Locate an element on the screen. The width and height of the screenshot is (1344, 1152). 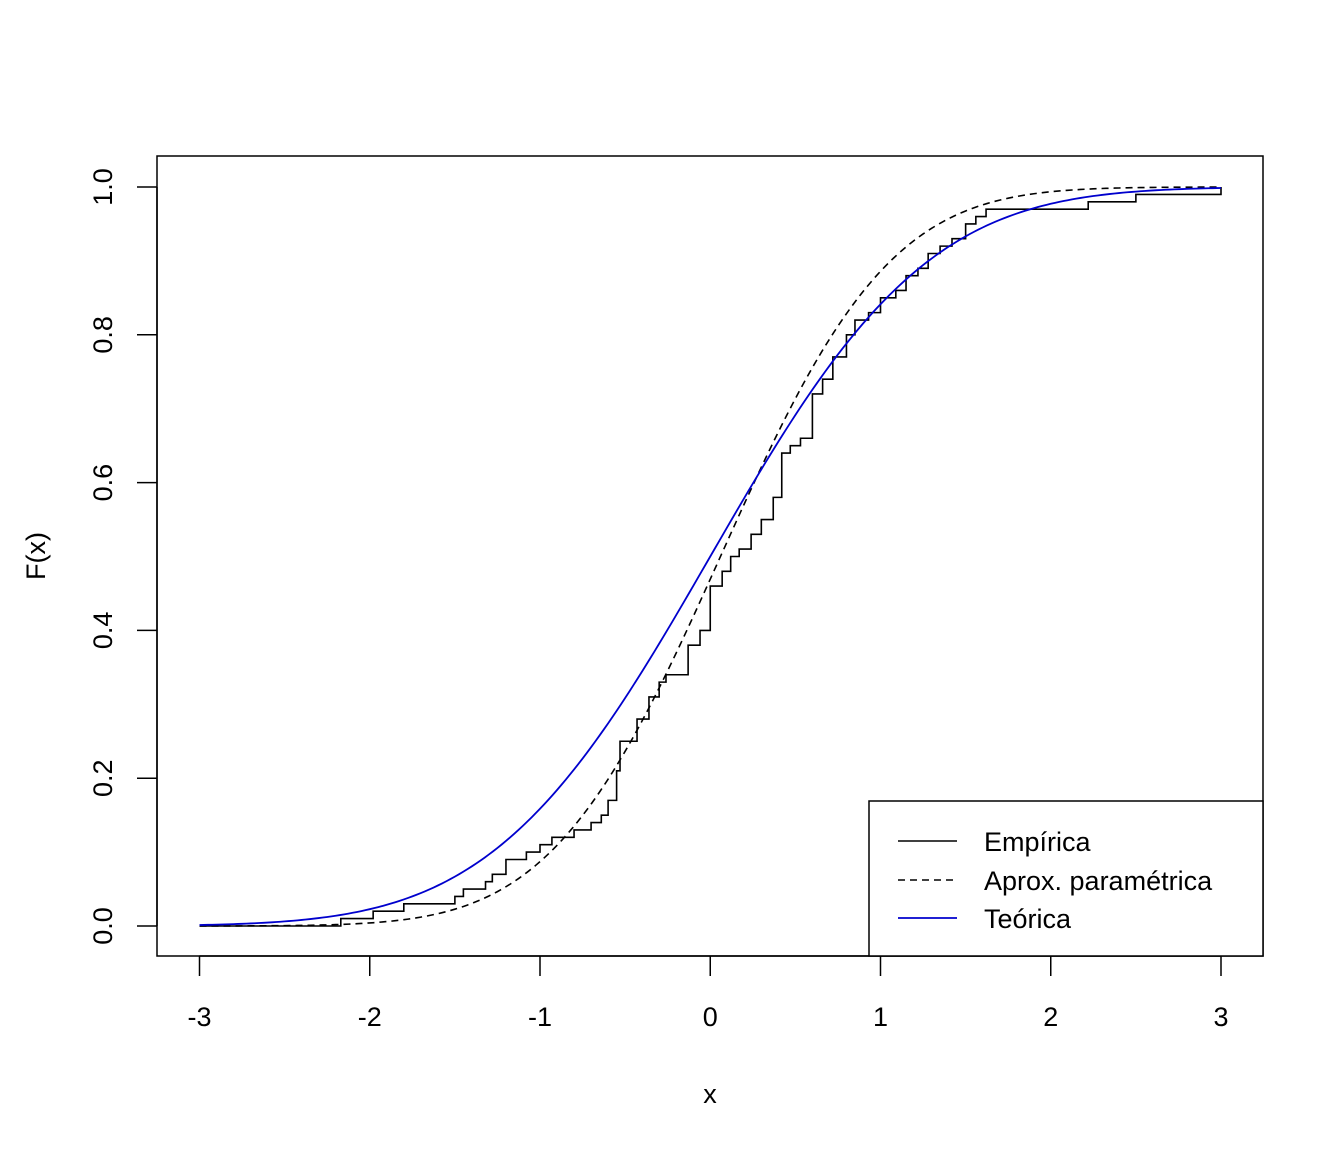
legend-label: Aprox. paramétrica is located at coordinates (1098, 881).